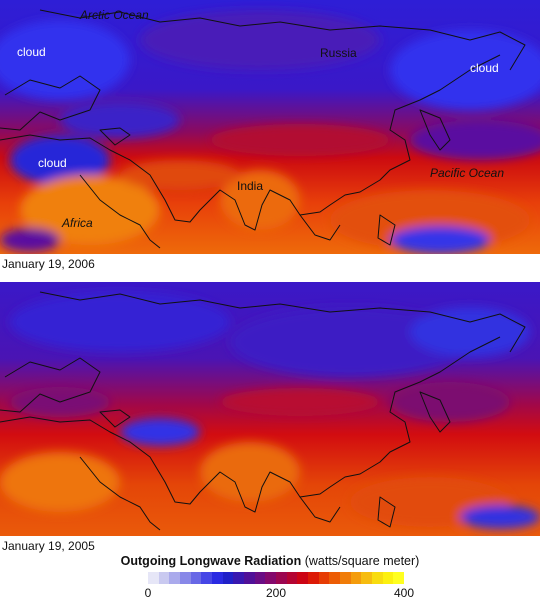 The width and height of the screenshot is (540, 600). Describe the element at coordinates (338, 53) in the screenshot. I see `label-russia: Russia` at that location.